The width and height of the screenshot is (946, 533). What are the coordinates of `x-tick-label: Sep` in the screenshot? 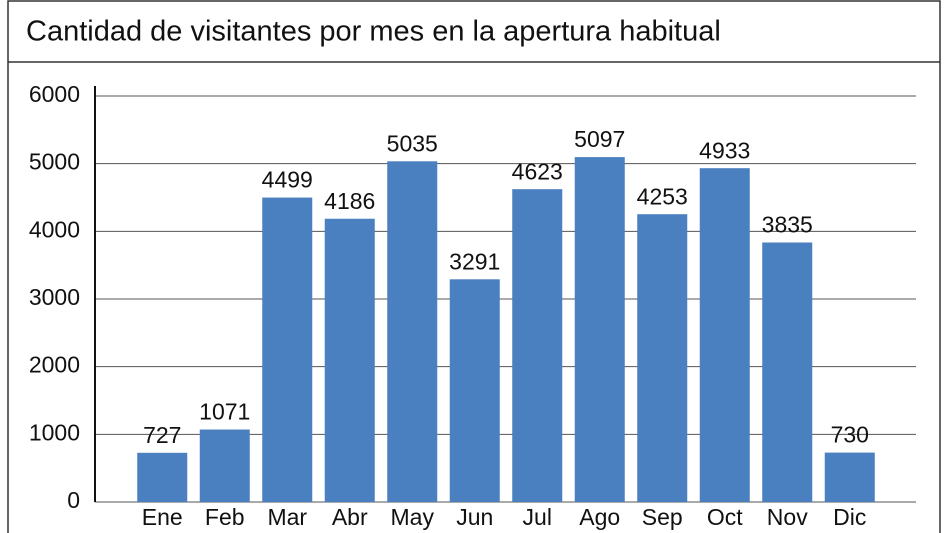 It's located at (662, 517).